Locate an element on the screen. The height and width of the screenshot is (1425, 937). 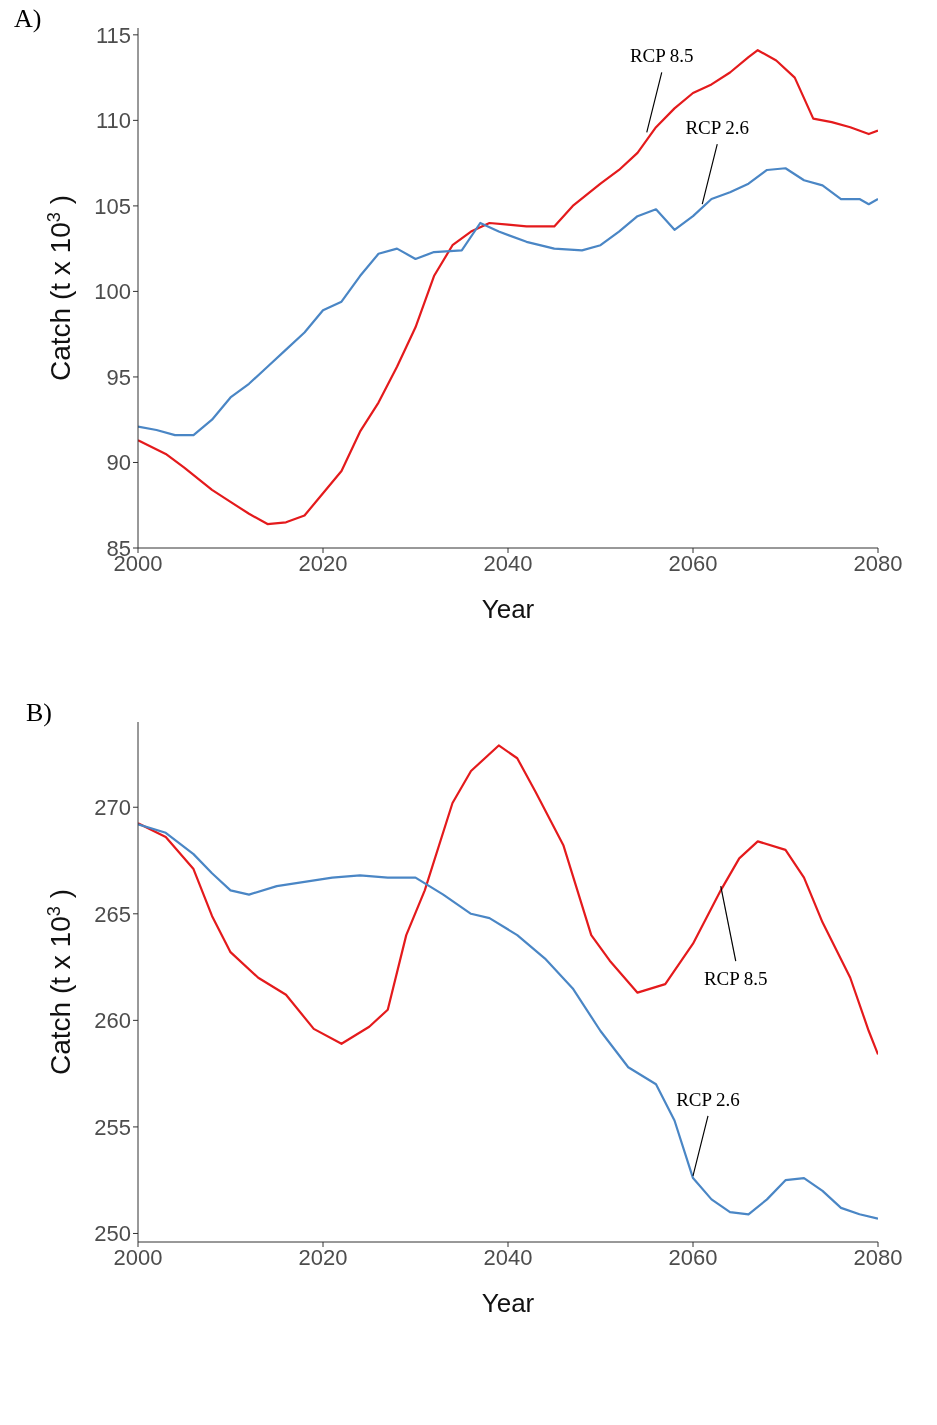
y-tick-label: 105 is located at coordinates (112, 206).